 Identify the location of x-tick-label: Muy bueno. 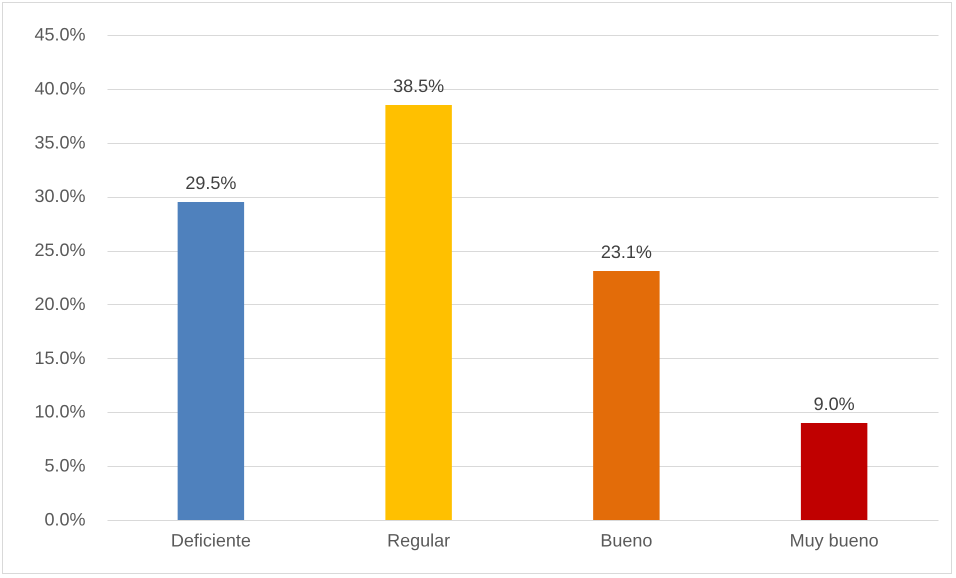
(834, 540).